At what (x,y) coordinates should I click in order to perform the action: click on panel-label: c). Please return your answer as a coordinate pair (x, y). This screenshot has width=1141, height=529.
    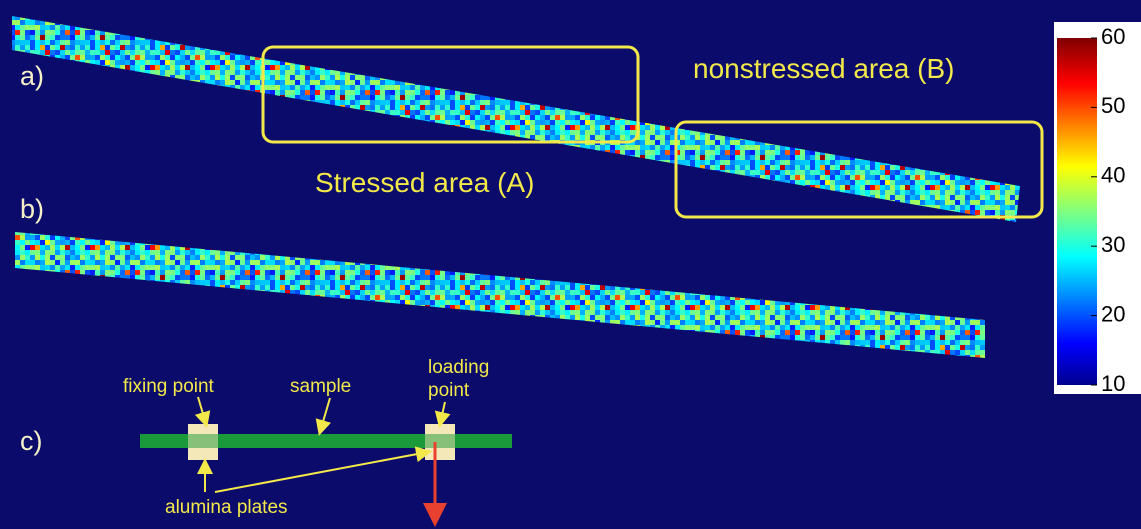
    Looking at the image, I should click on (31, 441).